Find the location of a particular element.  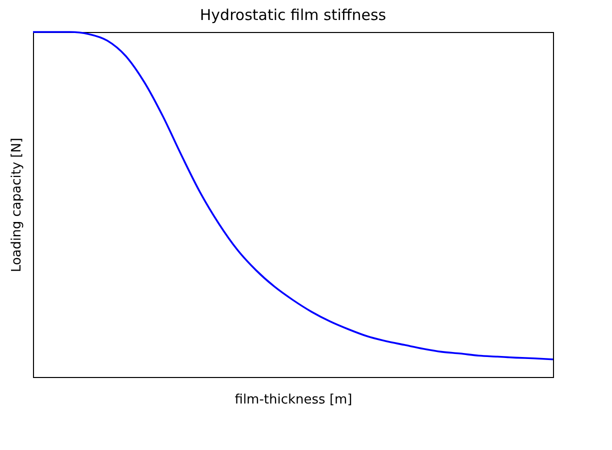

chart-title: Hydrostatic film stiffness is located at coordinates (293, 15).